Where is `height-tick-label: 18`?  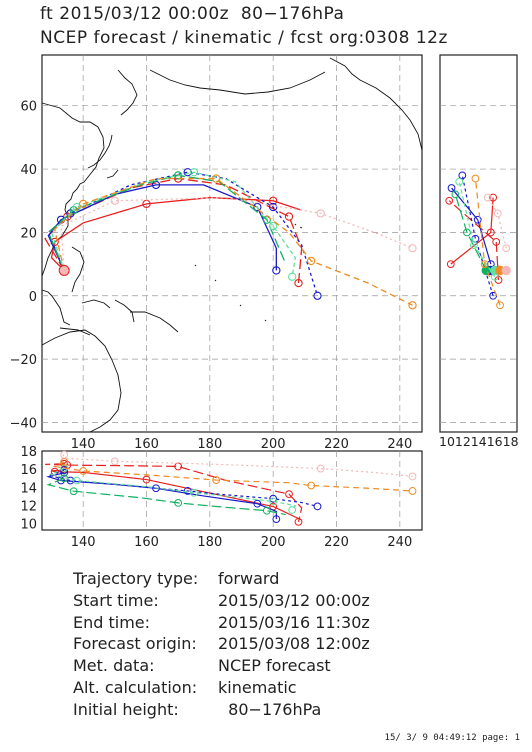 height-tick-label: 18 is located at coordinates (28, 452).